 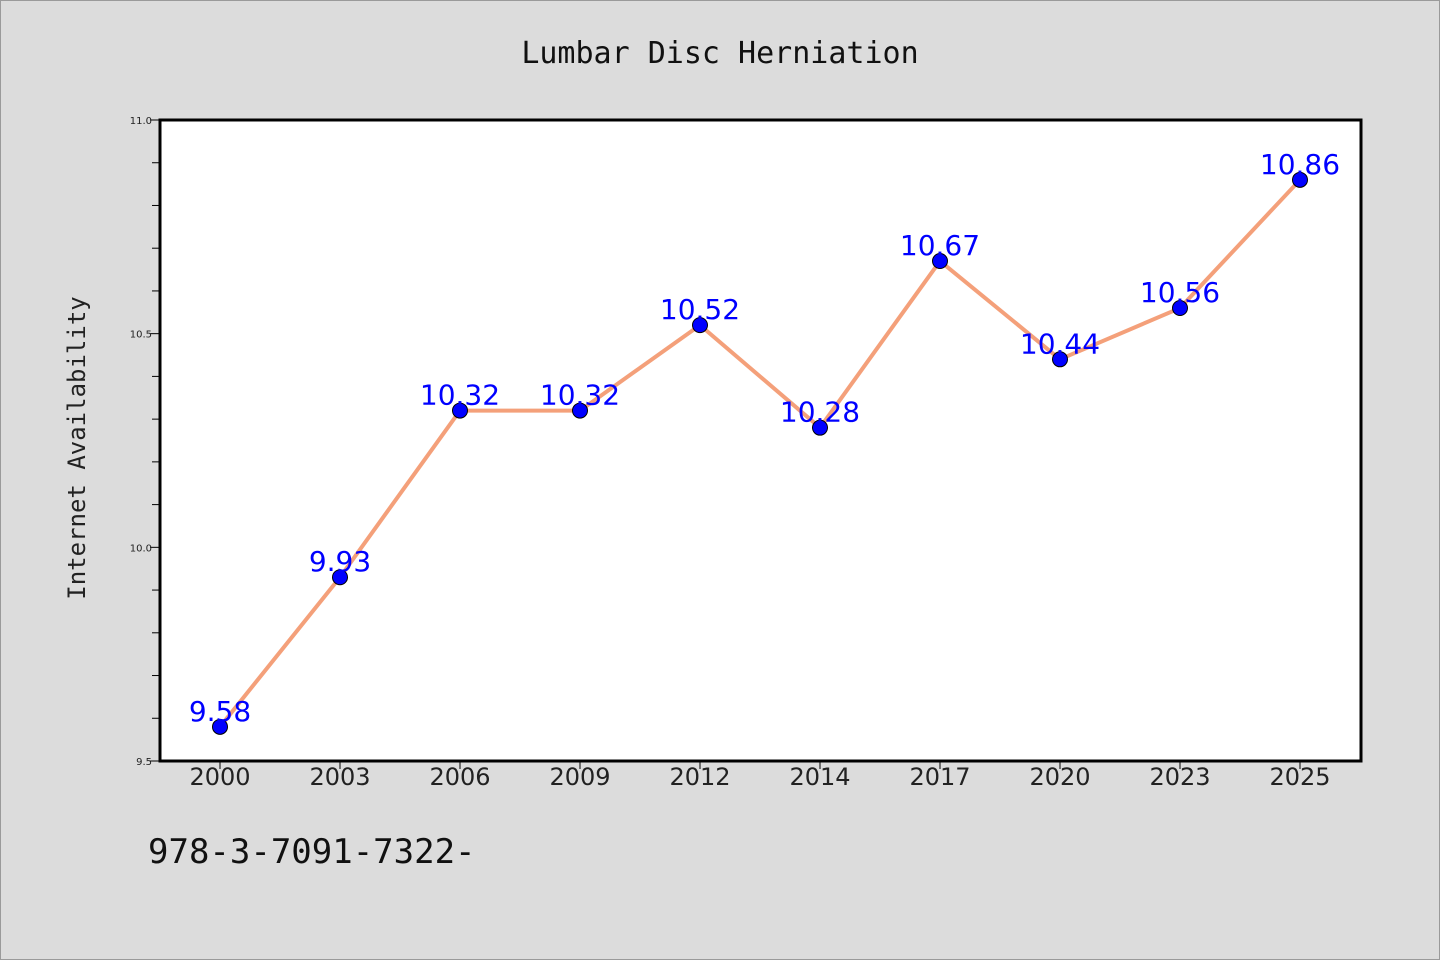 What do you see at coordinates (940, 245) in the screenshot?
I see `data-label: 10.67` at bounding box center [940, 245].